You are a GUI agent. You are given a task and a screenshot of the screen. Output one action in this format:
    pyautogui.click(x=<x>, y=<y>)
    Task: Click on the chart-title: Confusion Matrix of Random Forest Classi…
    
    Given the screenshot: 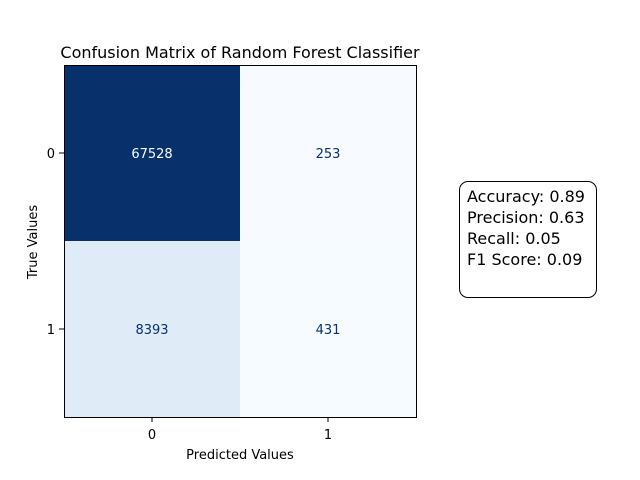 What is the action you would take?
    pyautogui.click(x=240, y=52)
    